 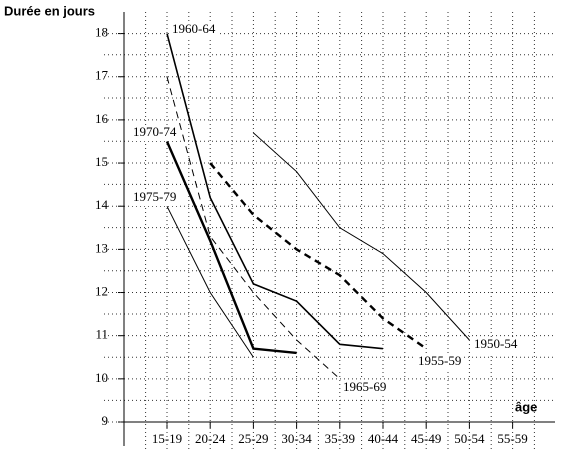 What do you see at coordinates (340, 438) in the screenshot?
I see `x-tick-label: 35-39` at bounding box center [340, 438].